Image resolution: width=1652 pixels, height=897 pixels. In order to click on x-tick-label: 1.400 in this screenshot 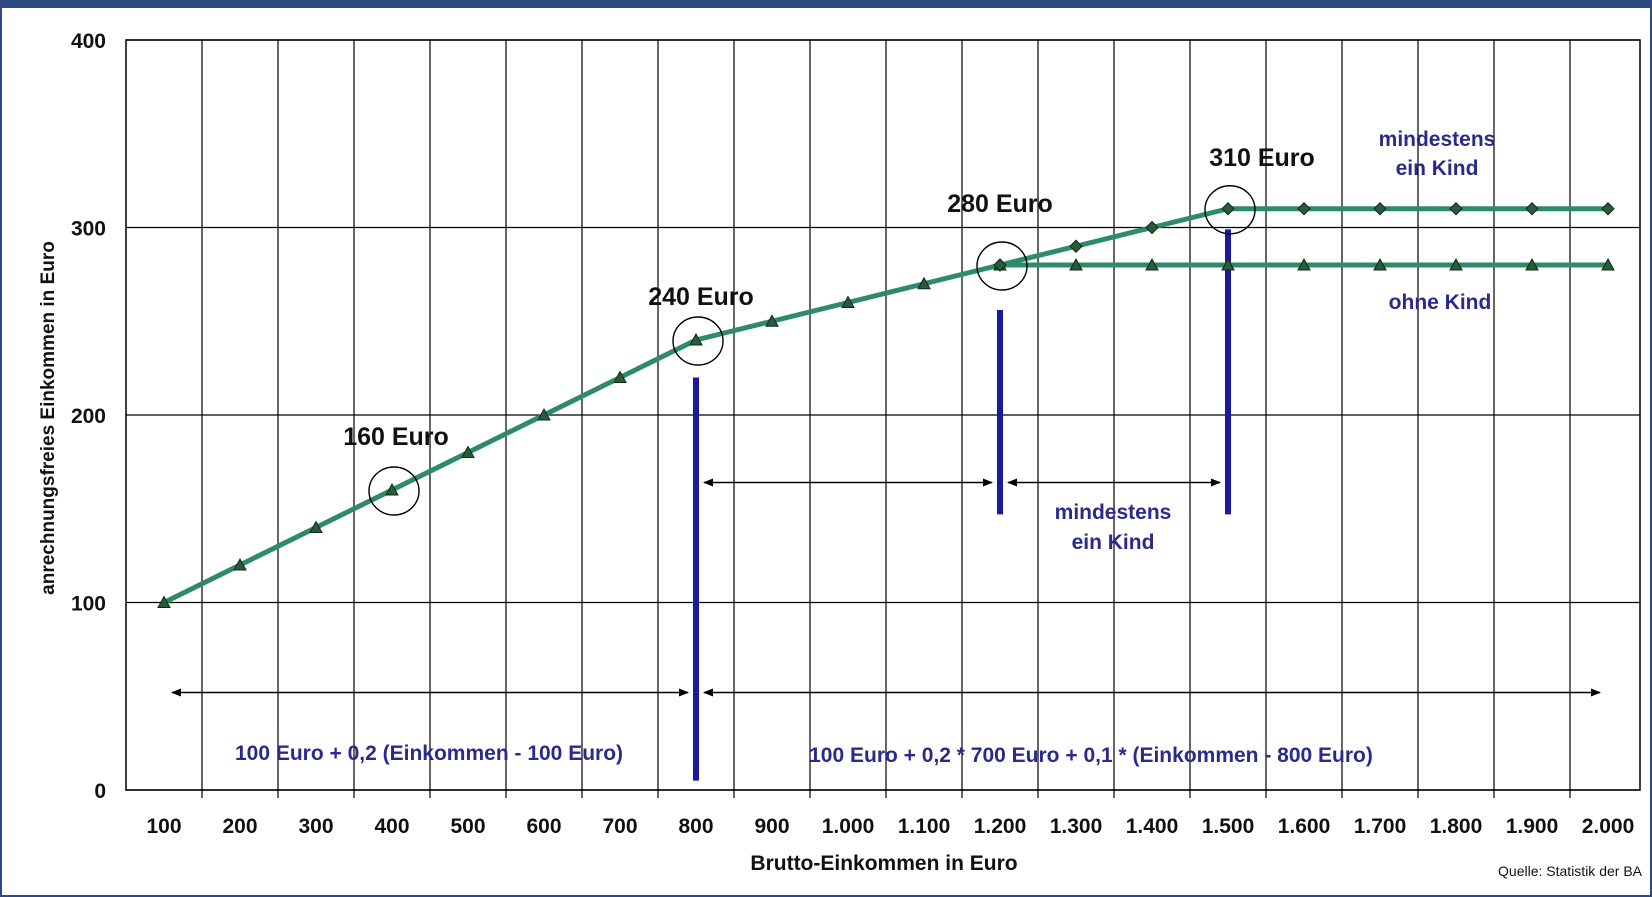, I will do `click(1152, 826)`.